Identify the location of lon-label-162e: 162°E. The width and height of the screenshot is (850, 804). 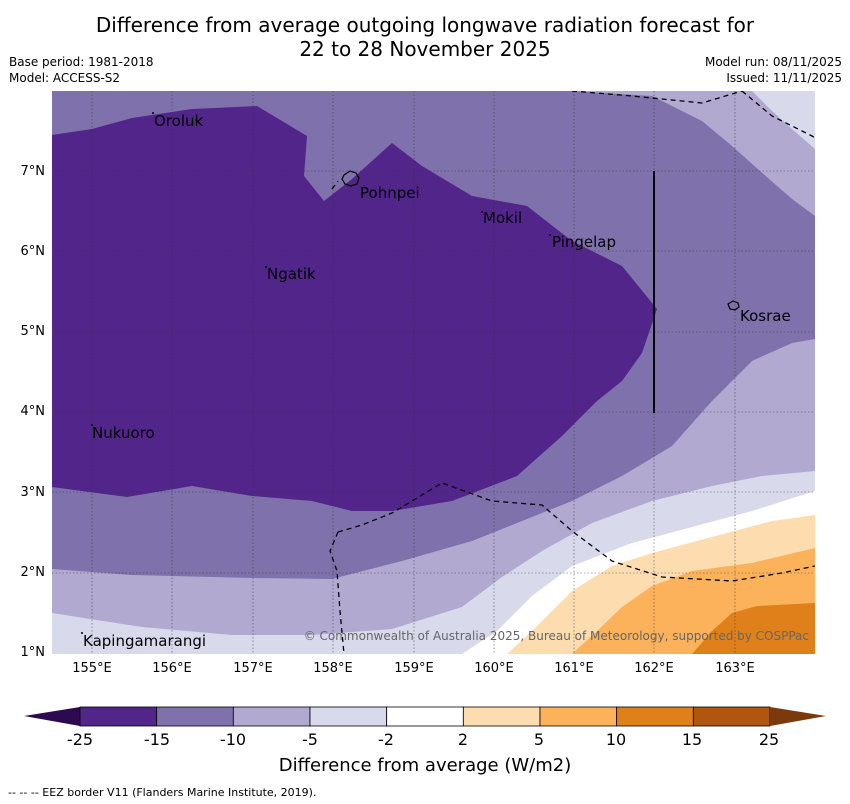
(654, 668).